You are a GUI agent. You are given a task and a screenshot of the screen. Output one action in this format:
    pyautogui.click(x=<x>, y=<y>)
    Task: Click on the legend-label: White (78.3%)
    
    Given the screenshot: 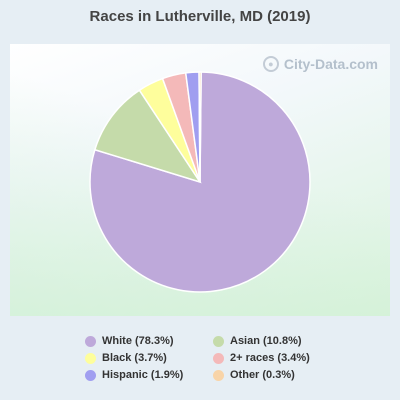 What is the action you would take?
    pyautogui.click(x=138, y=341)
    